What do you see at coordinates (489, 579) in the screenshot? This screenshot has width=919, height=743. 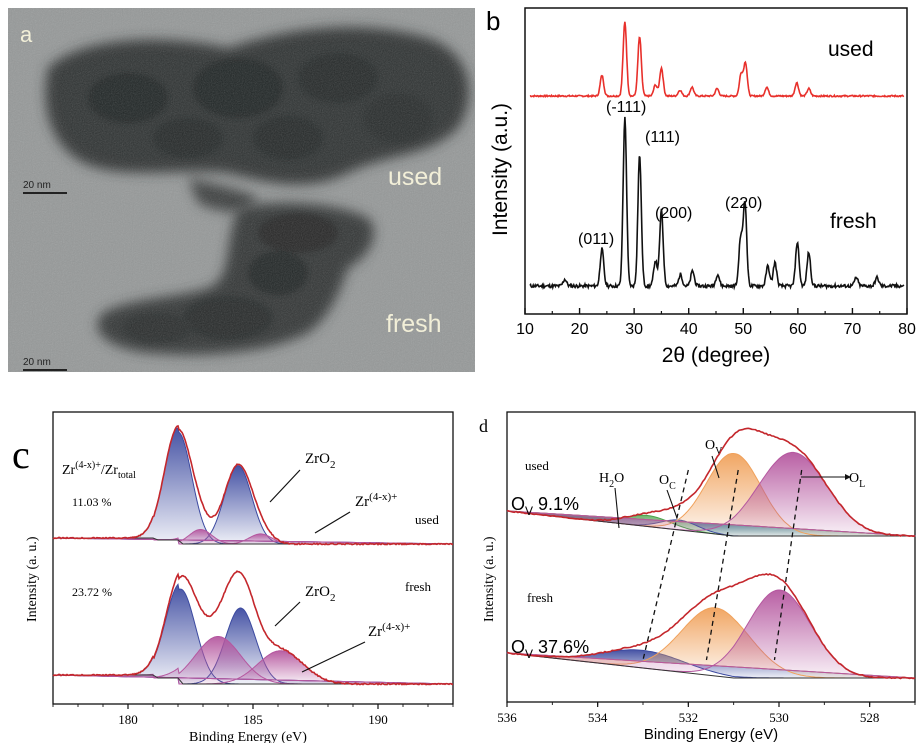 I see `o-y-axis-label: Intensity (a. u.)` at bounding box center [489, 579].